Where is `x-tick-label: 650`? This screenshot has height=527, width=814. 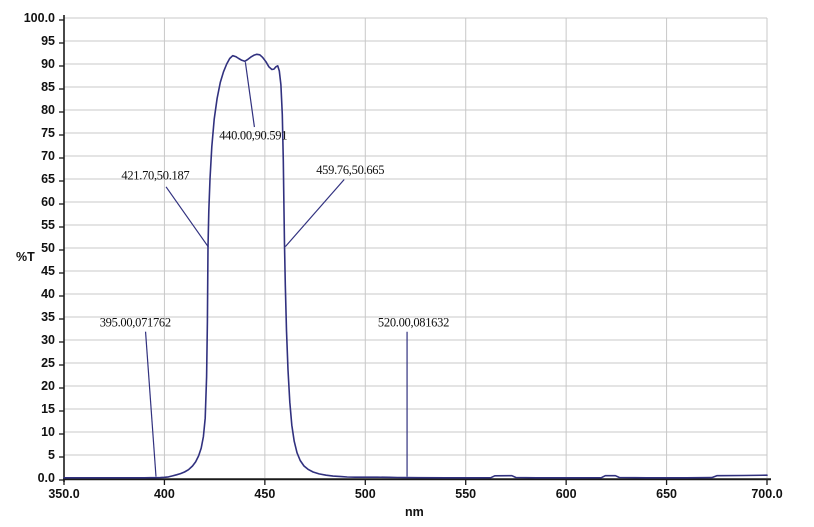 x-tick-label: 650 is located at coordinates (666, 494).